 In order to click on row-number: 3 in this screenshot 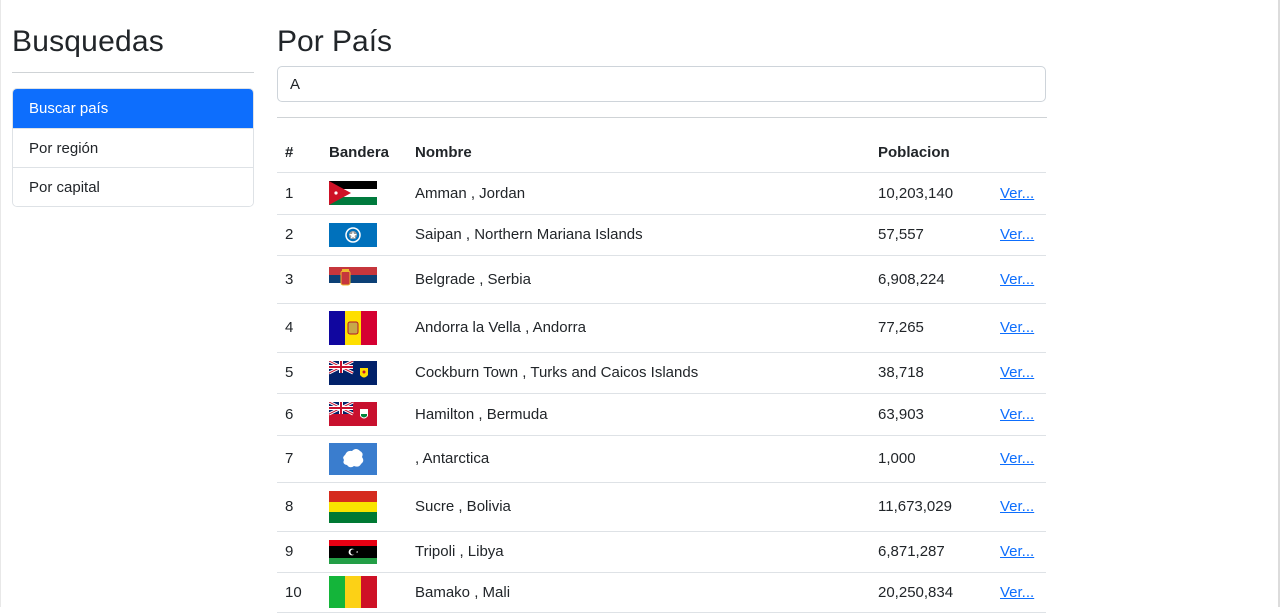, I will do `click(299, 279)`.